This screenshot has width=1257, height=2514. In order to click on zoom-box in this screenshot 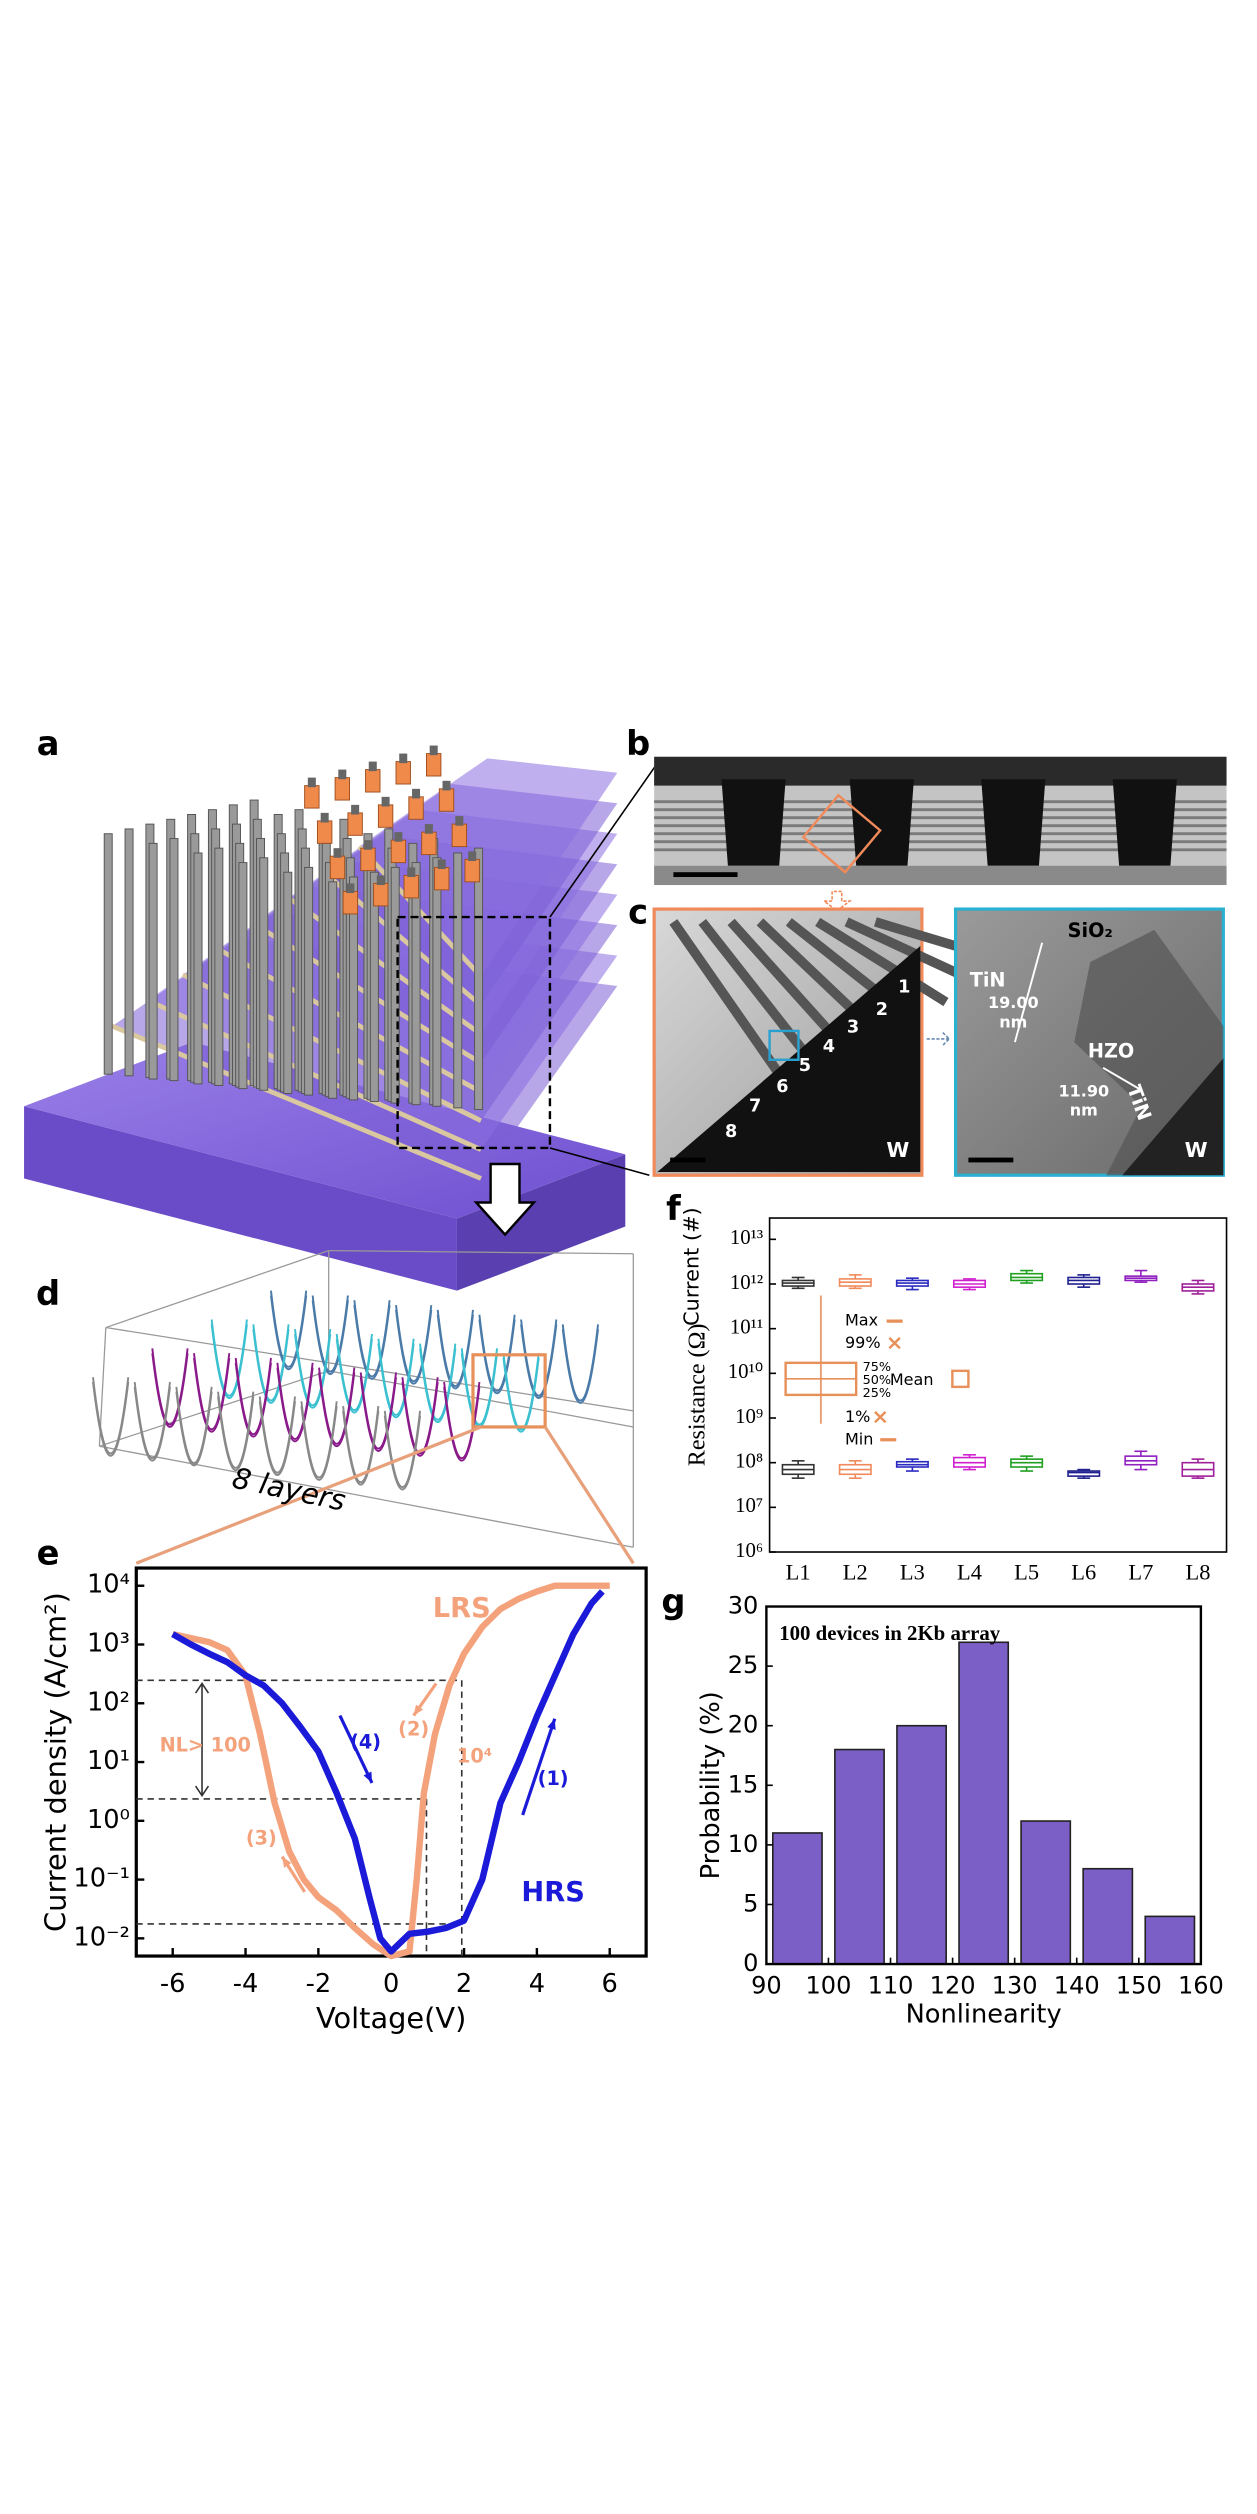, I will do `click(509, 1391)`.